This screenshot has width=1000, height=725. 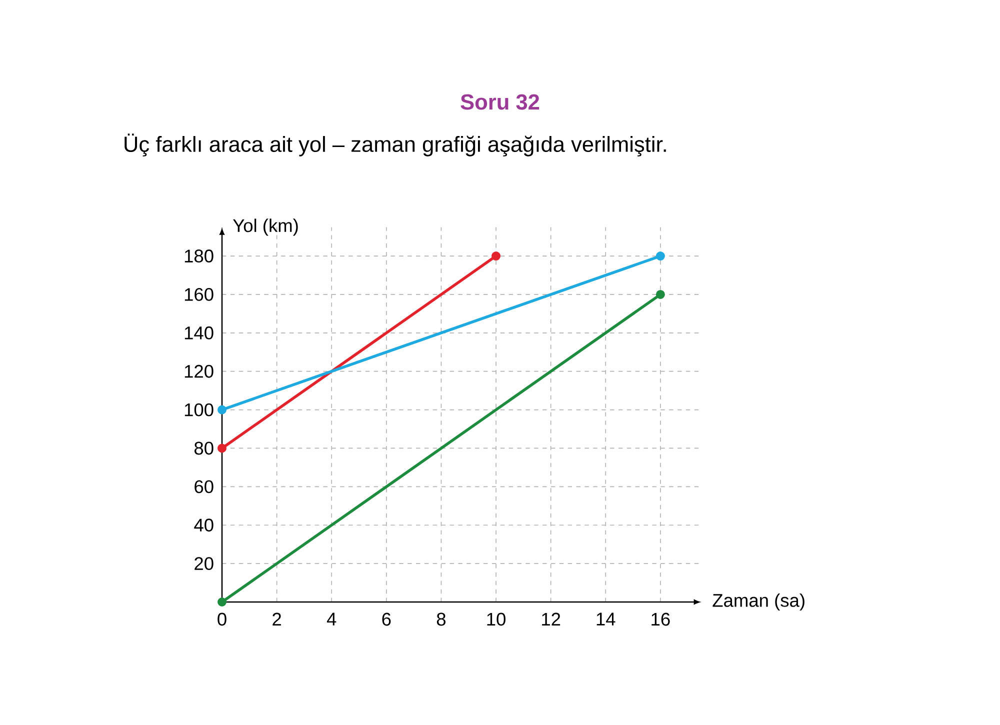 I want to click on x-tick-label: 4, so click(x=331, y=619).